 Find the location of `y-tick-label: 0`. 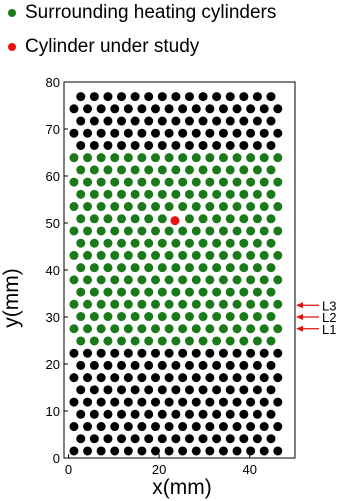

y-tick-label: 0 is located at coordinates (56, 458).